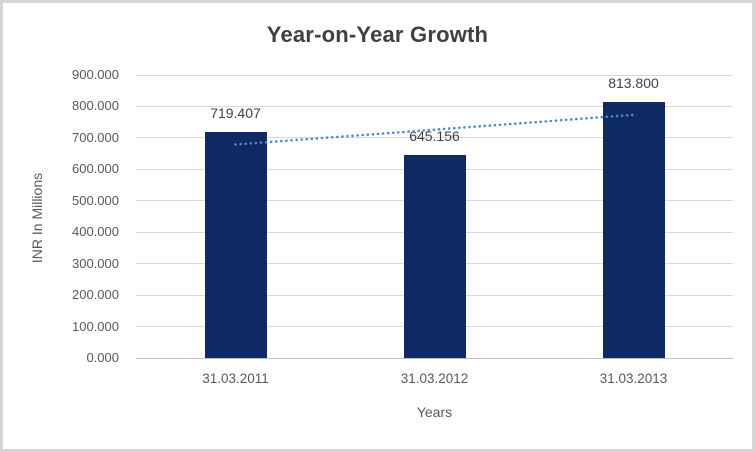  I want to click on x-axis-line, so click(434, 358).